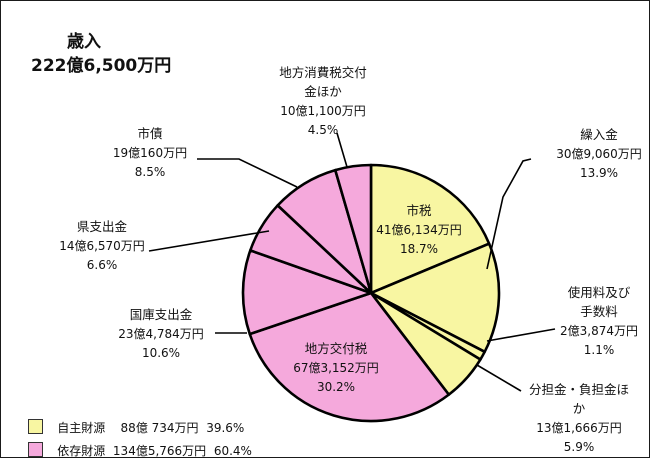  What do you see at coordinates (599, 153) in the screenshot?
I see `slice-label: 繰入金 30億9,060万円 13.9%` at bounding box center [599, 153].